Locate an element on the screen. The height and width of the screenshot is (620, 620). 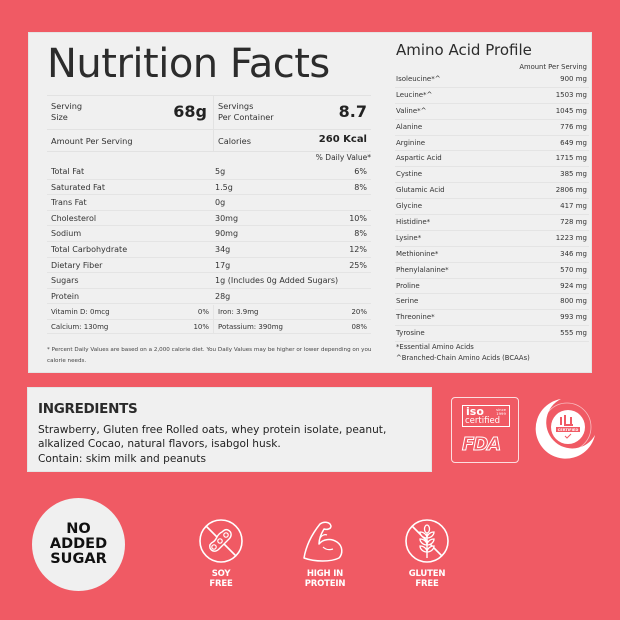
amino-name: Glycine is located at coordinates (409, 206).